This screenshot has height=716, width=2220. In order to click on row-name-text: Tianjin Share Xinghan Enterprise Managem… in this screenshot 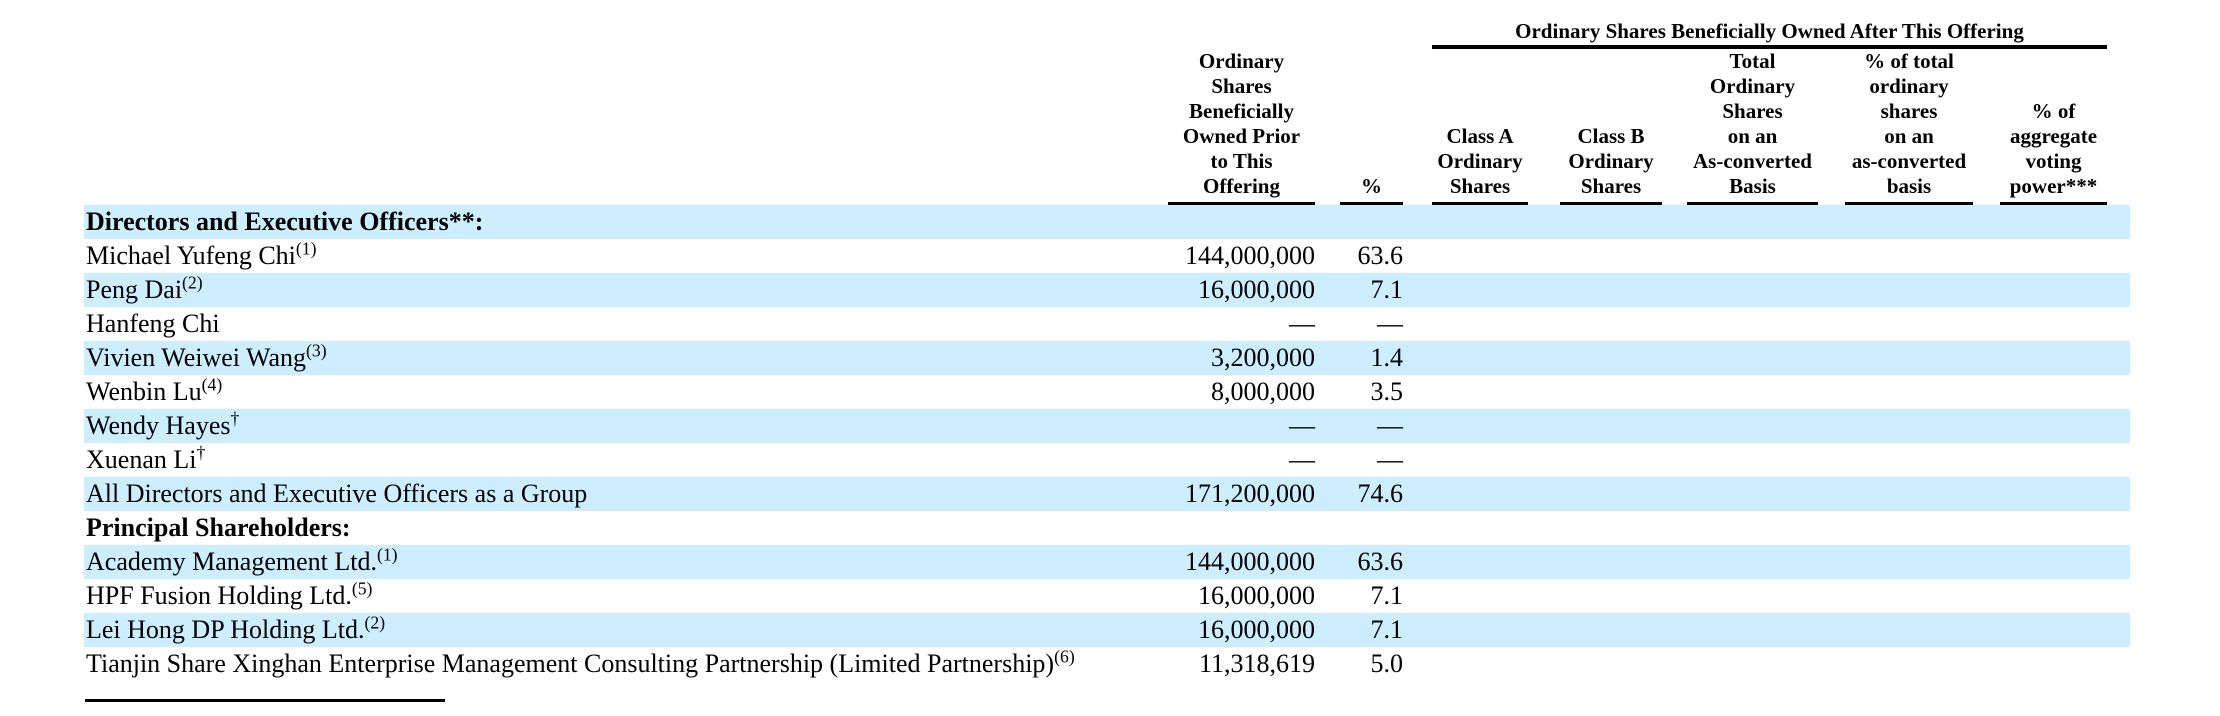, I will do `click(570, 663)`.